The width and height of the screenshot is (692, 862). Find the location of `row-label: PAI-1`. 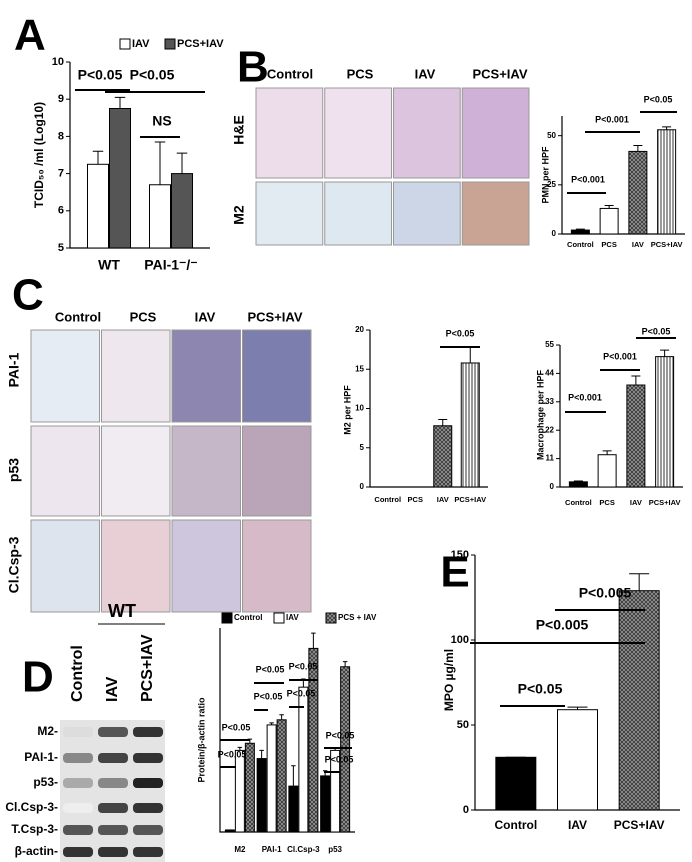

row-label: PAI-1 is located at coordinates (14, 369).